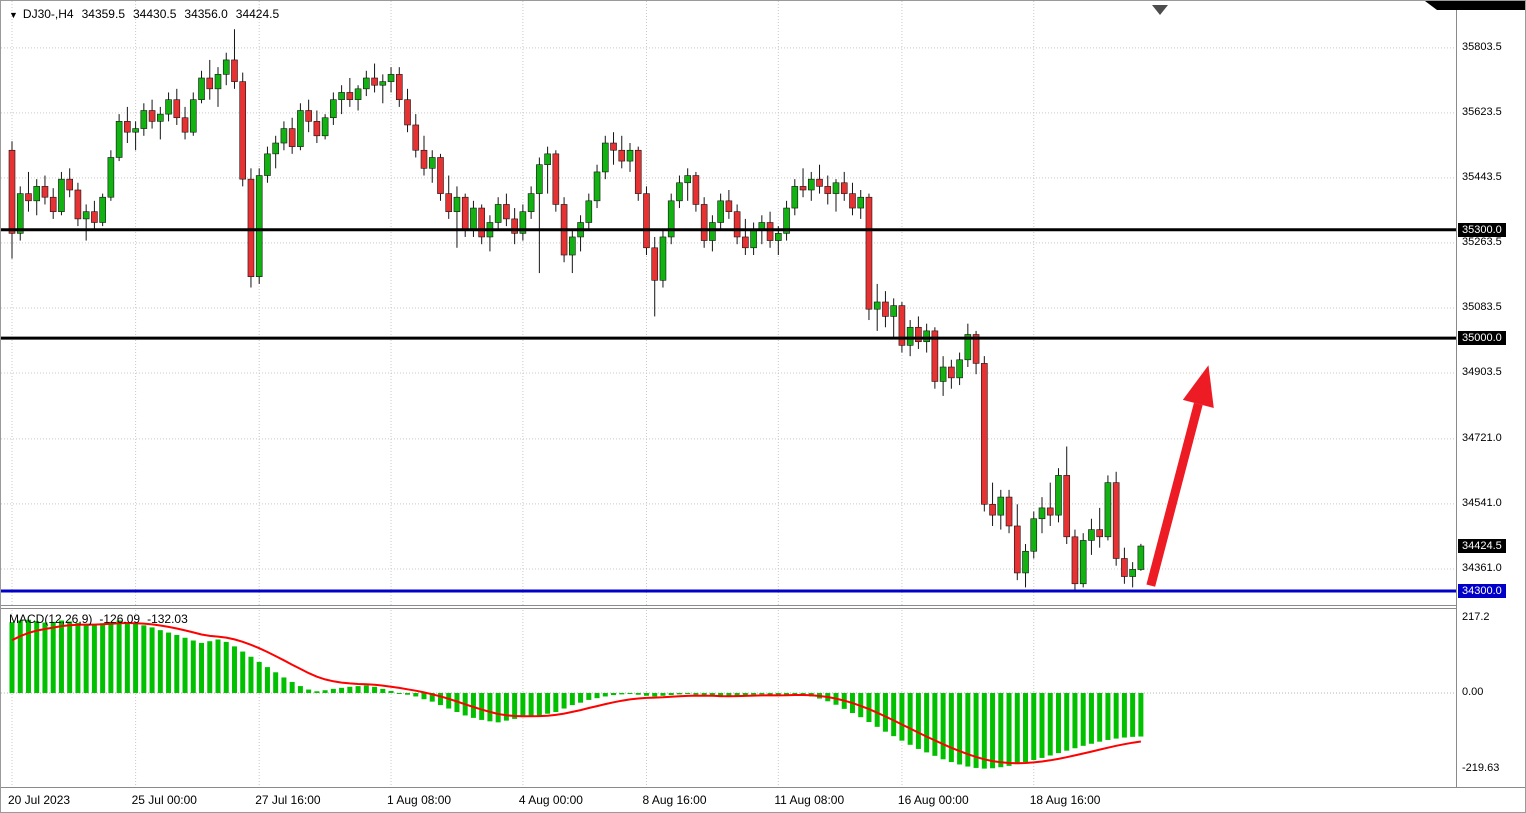 The image size is (1526, 813). What do you see at coordinates (1160, 10) in the screenshot?
I see `chart-shift-marker-icon` at bounding box center [1160, 10].